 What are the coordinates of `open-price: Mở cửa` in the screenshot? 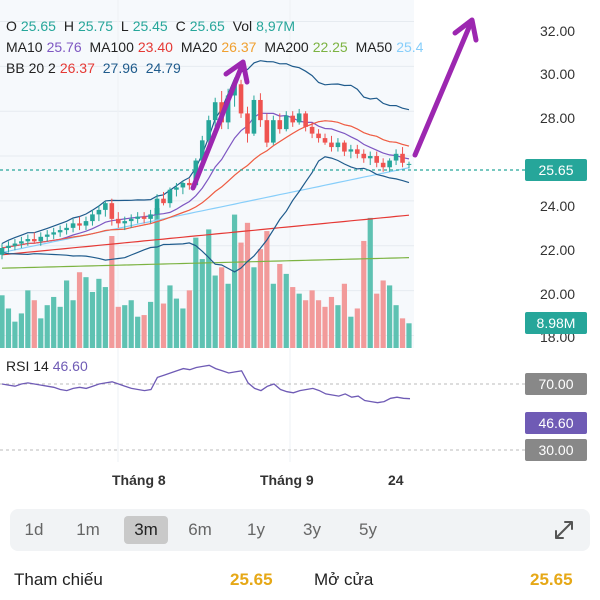 It's located at (343, 580).